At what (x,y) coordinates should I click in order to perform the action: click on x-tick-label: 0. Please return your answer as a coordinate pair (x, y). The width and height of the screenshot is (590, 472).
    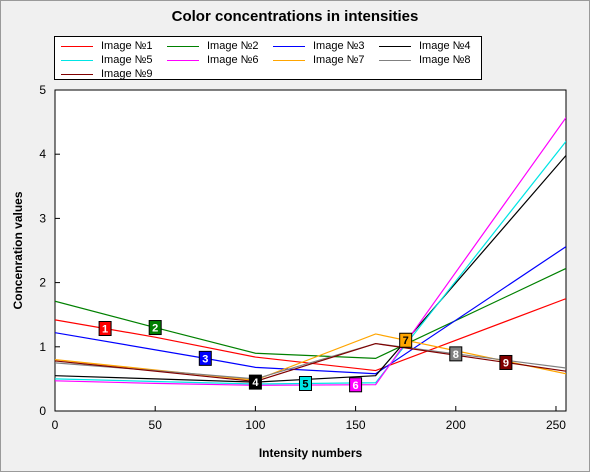
    Looking at the image, I should click on (55, 425).